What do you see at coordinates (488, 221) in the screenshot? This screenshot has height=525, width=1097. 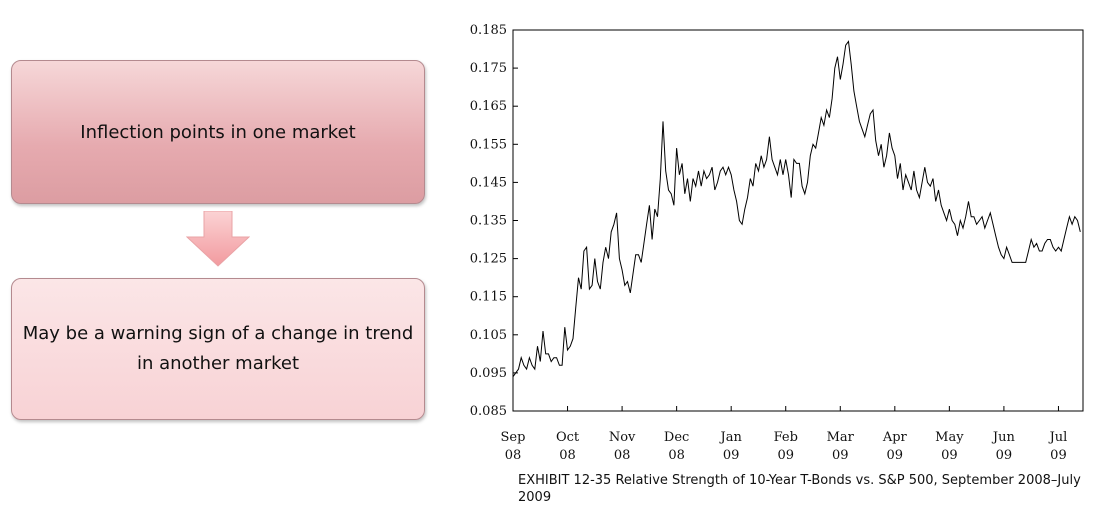 I see `y-tick-label: 0.135` at bounding box center [488, 221].